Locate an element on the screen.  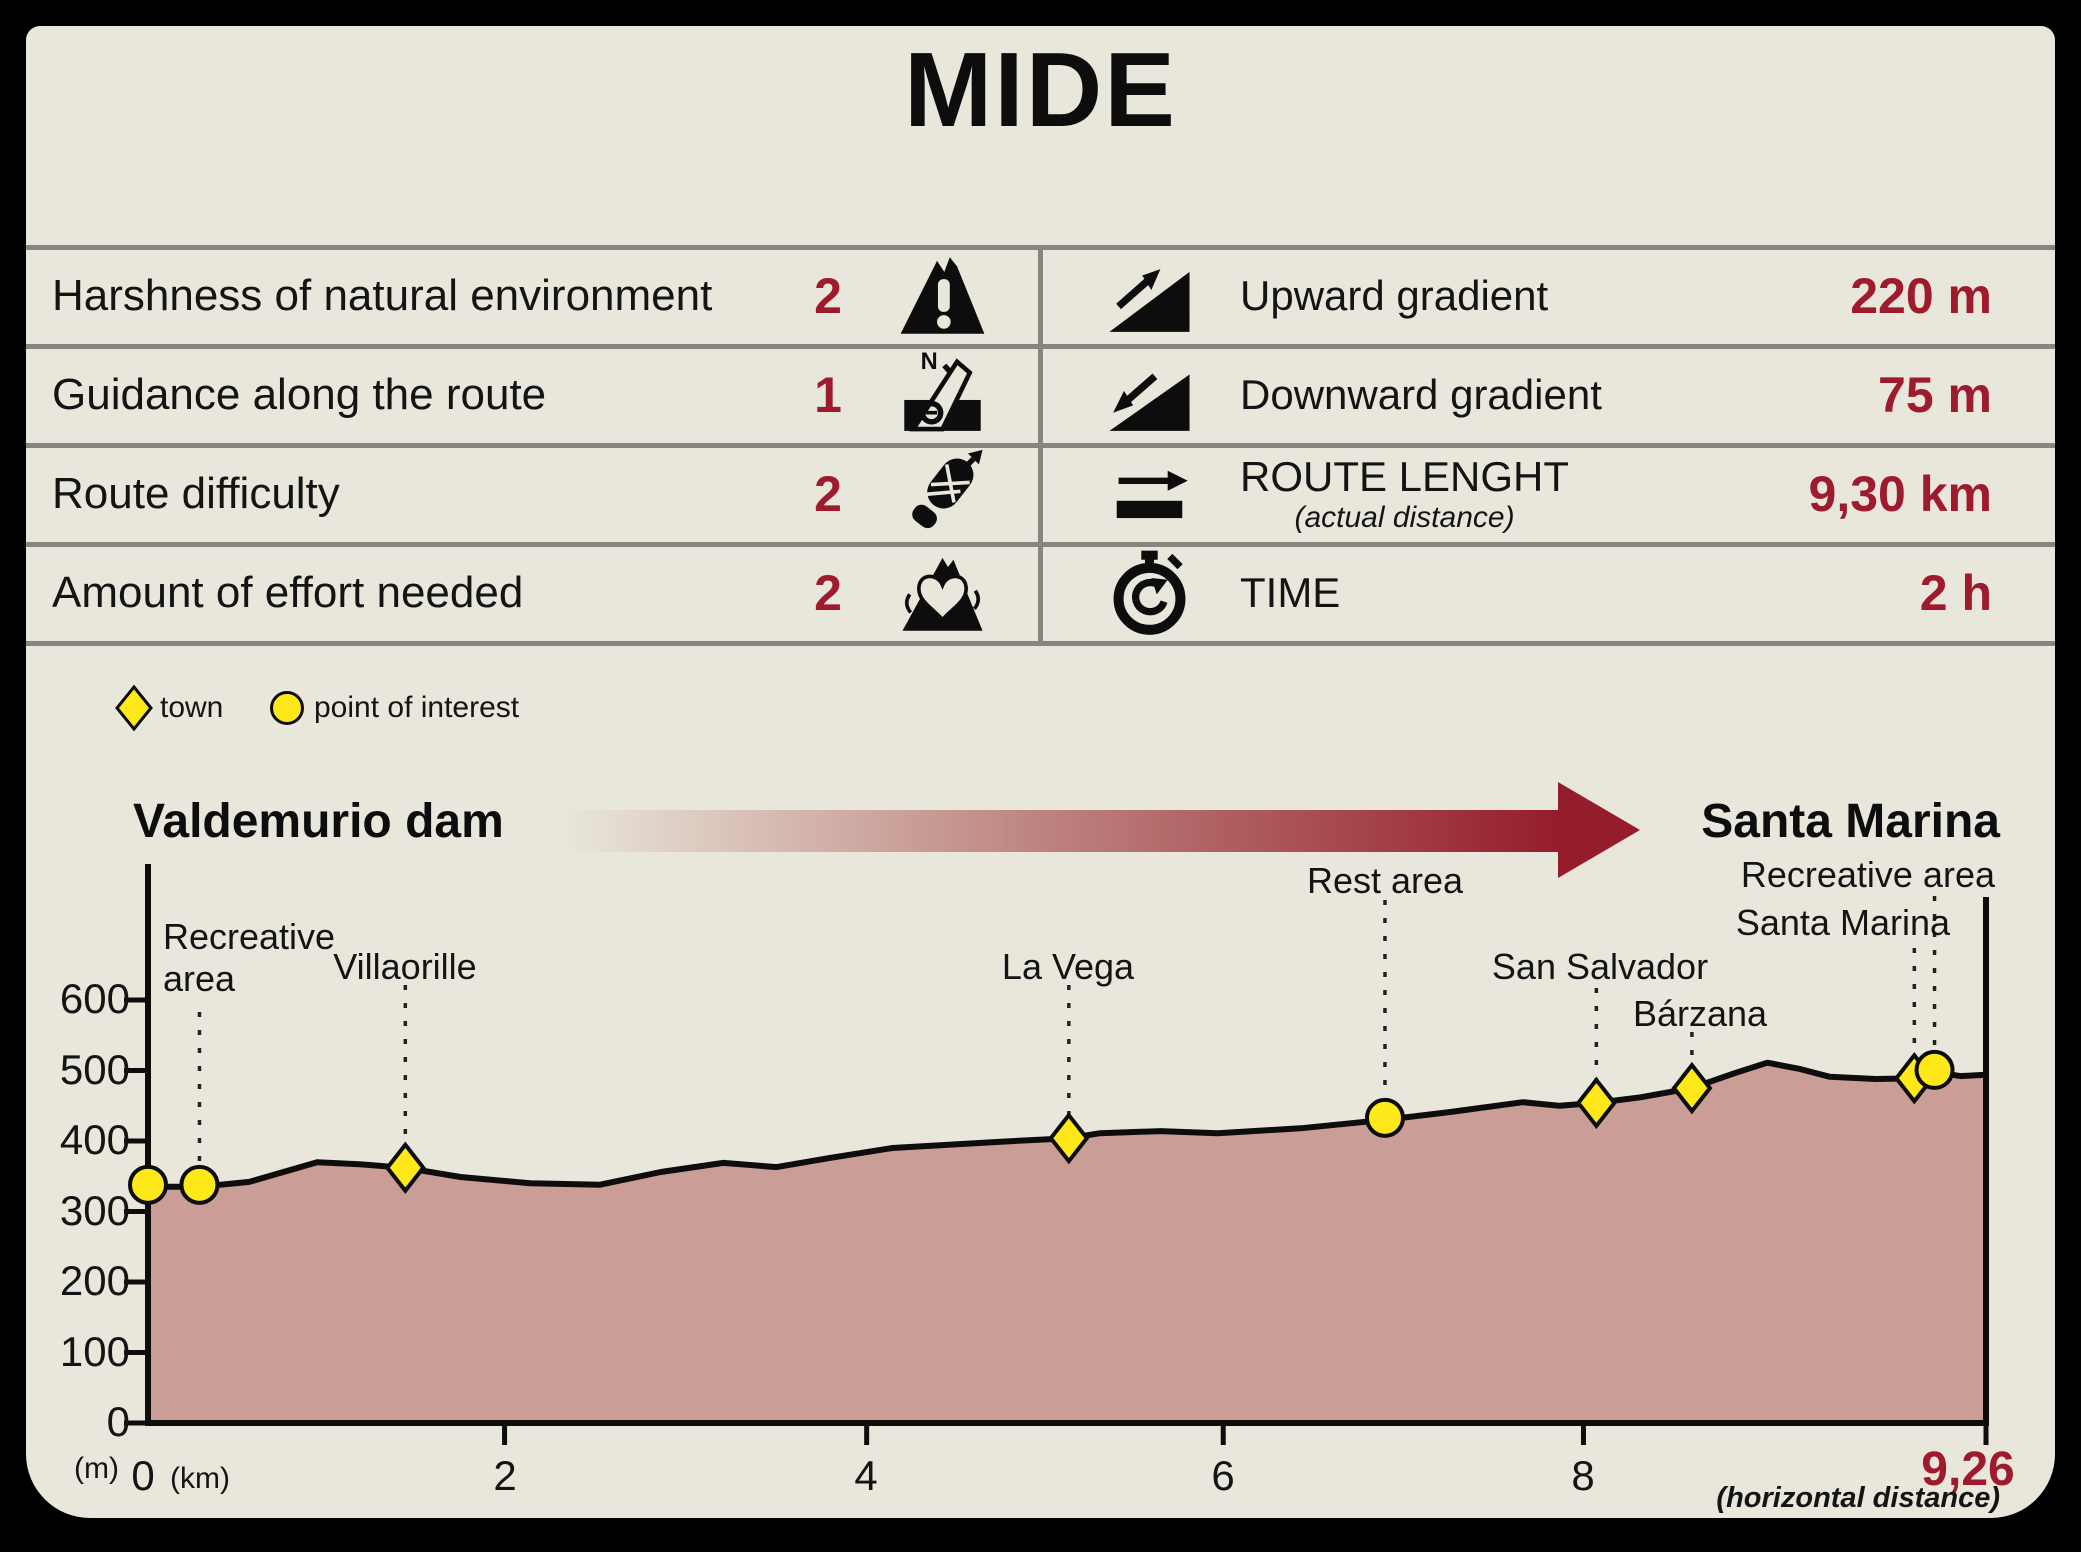
y-tick-label: 300 is located at coordinates (94, 1210).